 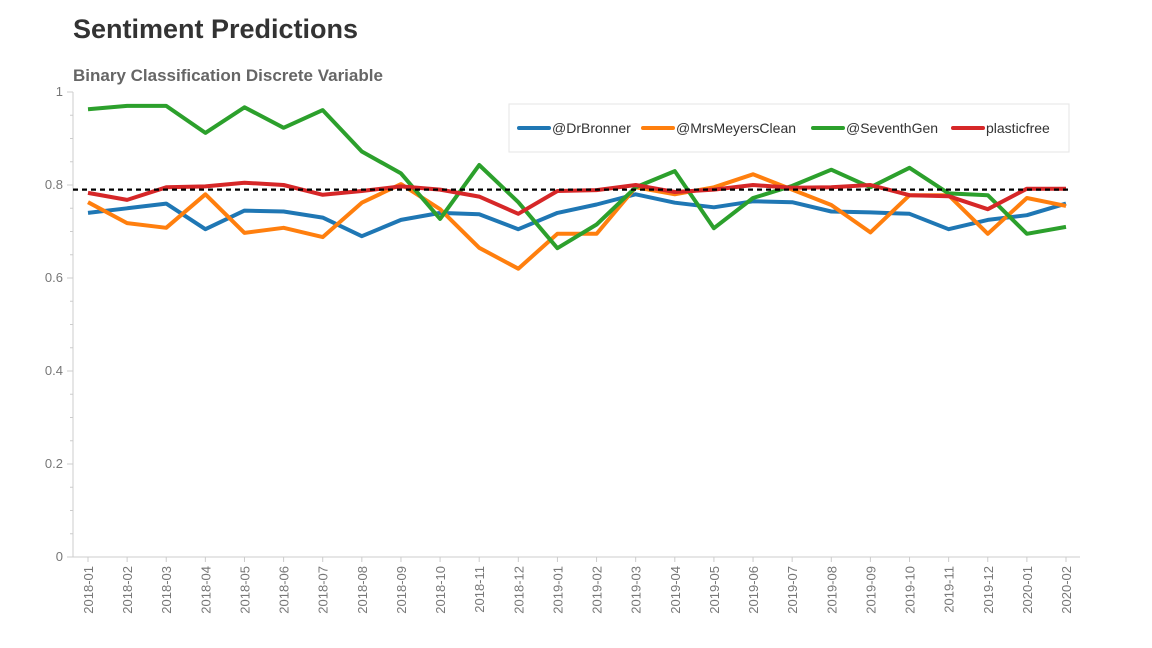 I want to click on x-tick-label: 2020-01, so click(x=1027, y=590).